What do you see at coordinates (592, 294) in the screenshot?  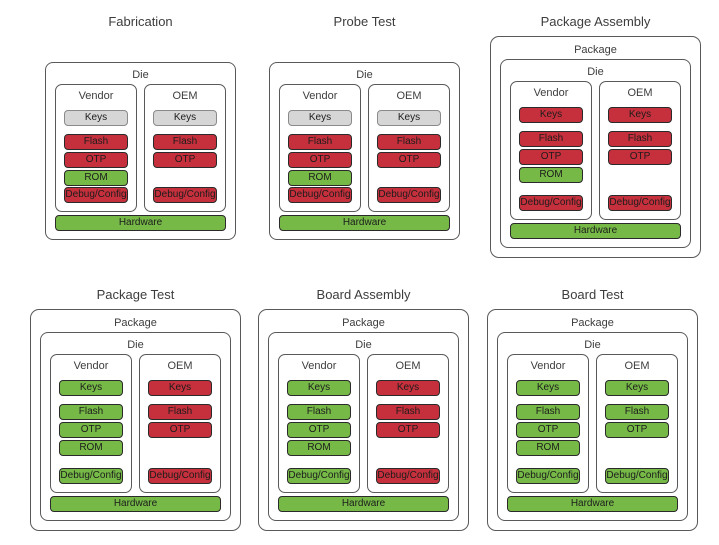 I see `stage-title: Board Test` at bounding box center [592, 294].